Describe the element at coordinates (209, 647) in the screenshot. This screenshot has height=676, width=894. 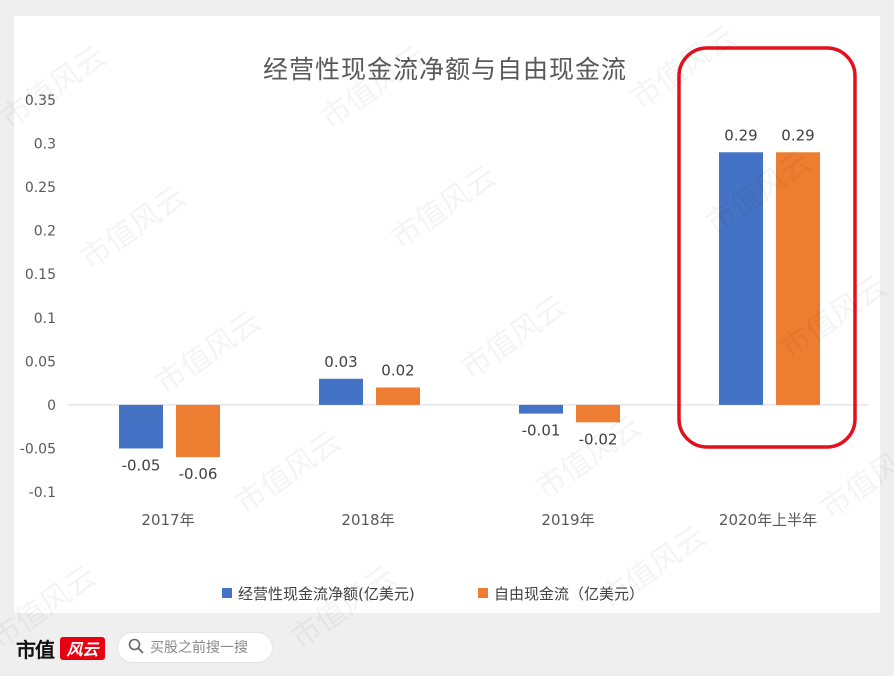
I see `search-input` at that location.